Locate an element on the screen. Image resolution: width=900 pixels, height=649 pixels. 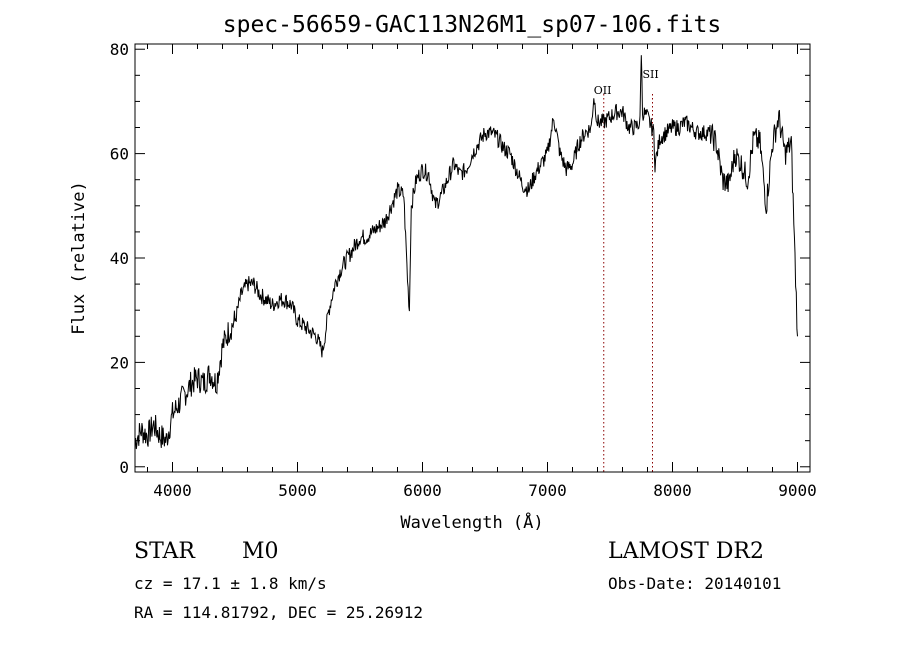
x-tick-label: 8000 is located at coordinates (672, 490).